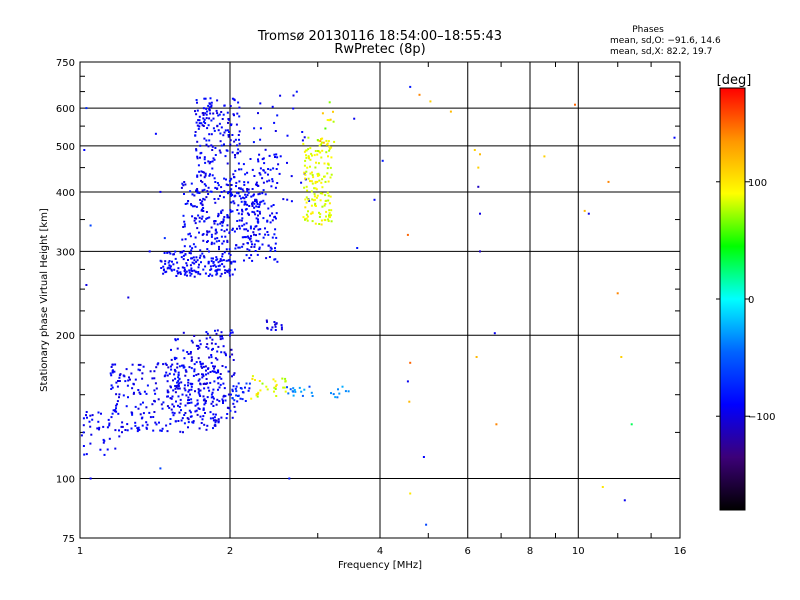 The width and height of the screenshot is (800, 600). Describe the element at coordinates (230, 551) in the screenshot. I see `x-tick-label: 2` at that location.